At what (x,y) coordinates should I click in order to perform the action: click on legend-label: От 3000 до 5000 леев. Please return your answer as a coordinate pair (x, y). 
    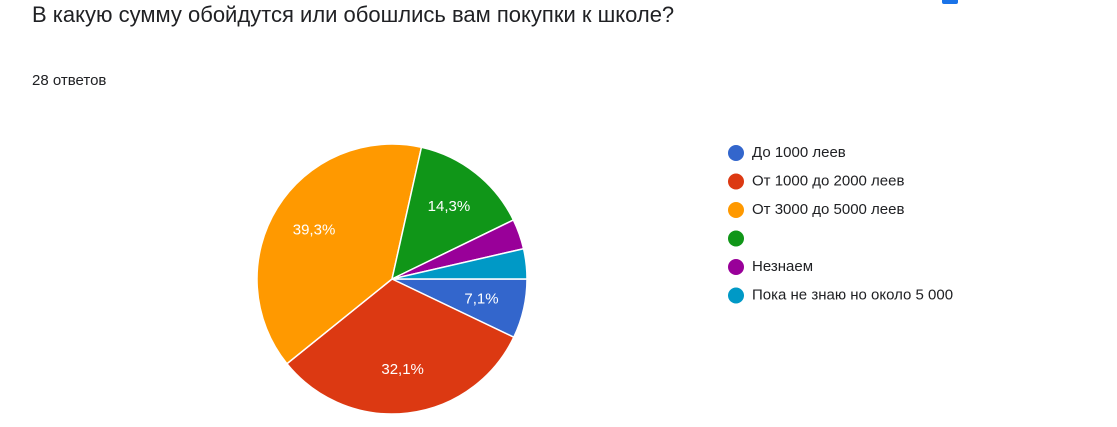
    Looking at the image, I should click on (828, 209).